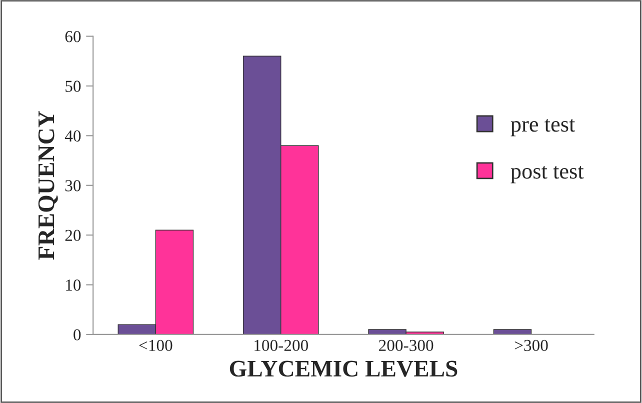  I want to click on y-axis-title: FREQUENCY, so click(48, 185).